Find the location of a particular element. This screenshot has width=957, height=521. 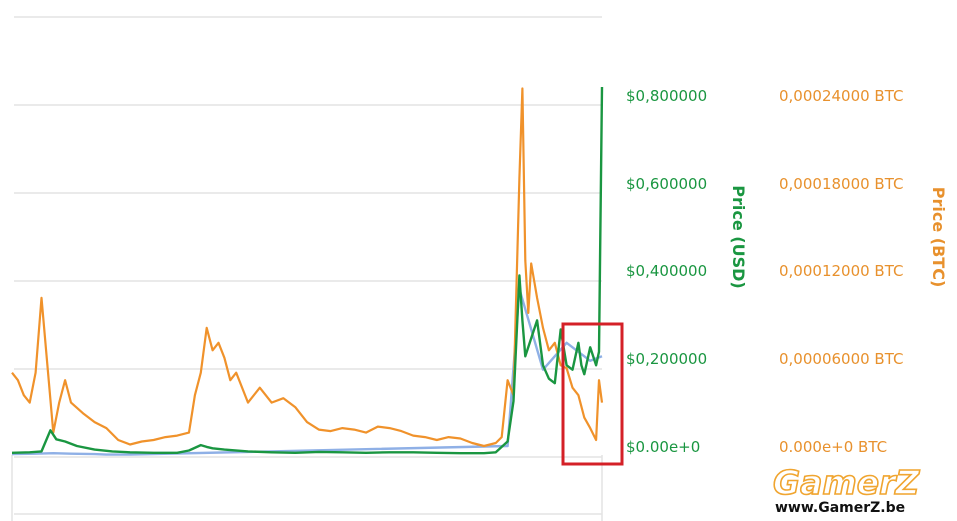

watermark-title: GamerZ is located at coordinates (846, 482).